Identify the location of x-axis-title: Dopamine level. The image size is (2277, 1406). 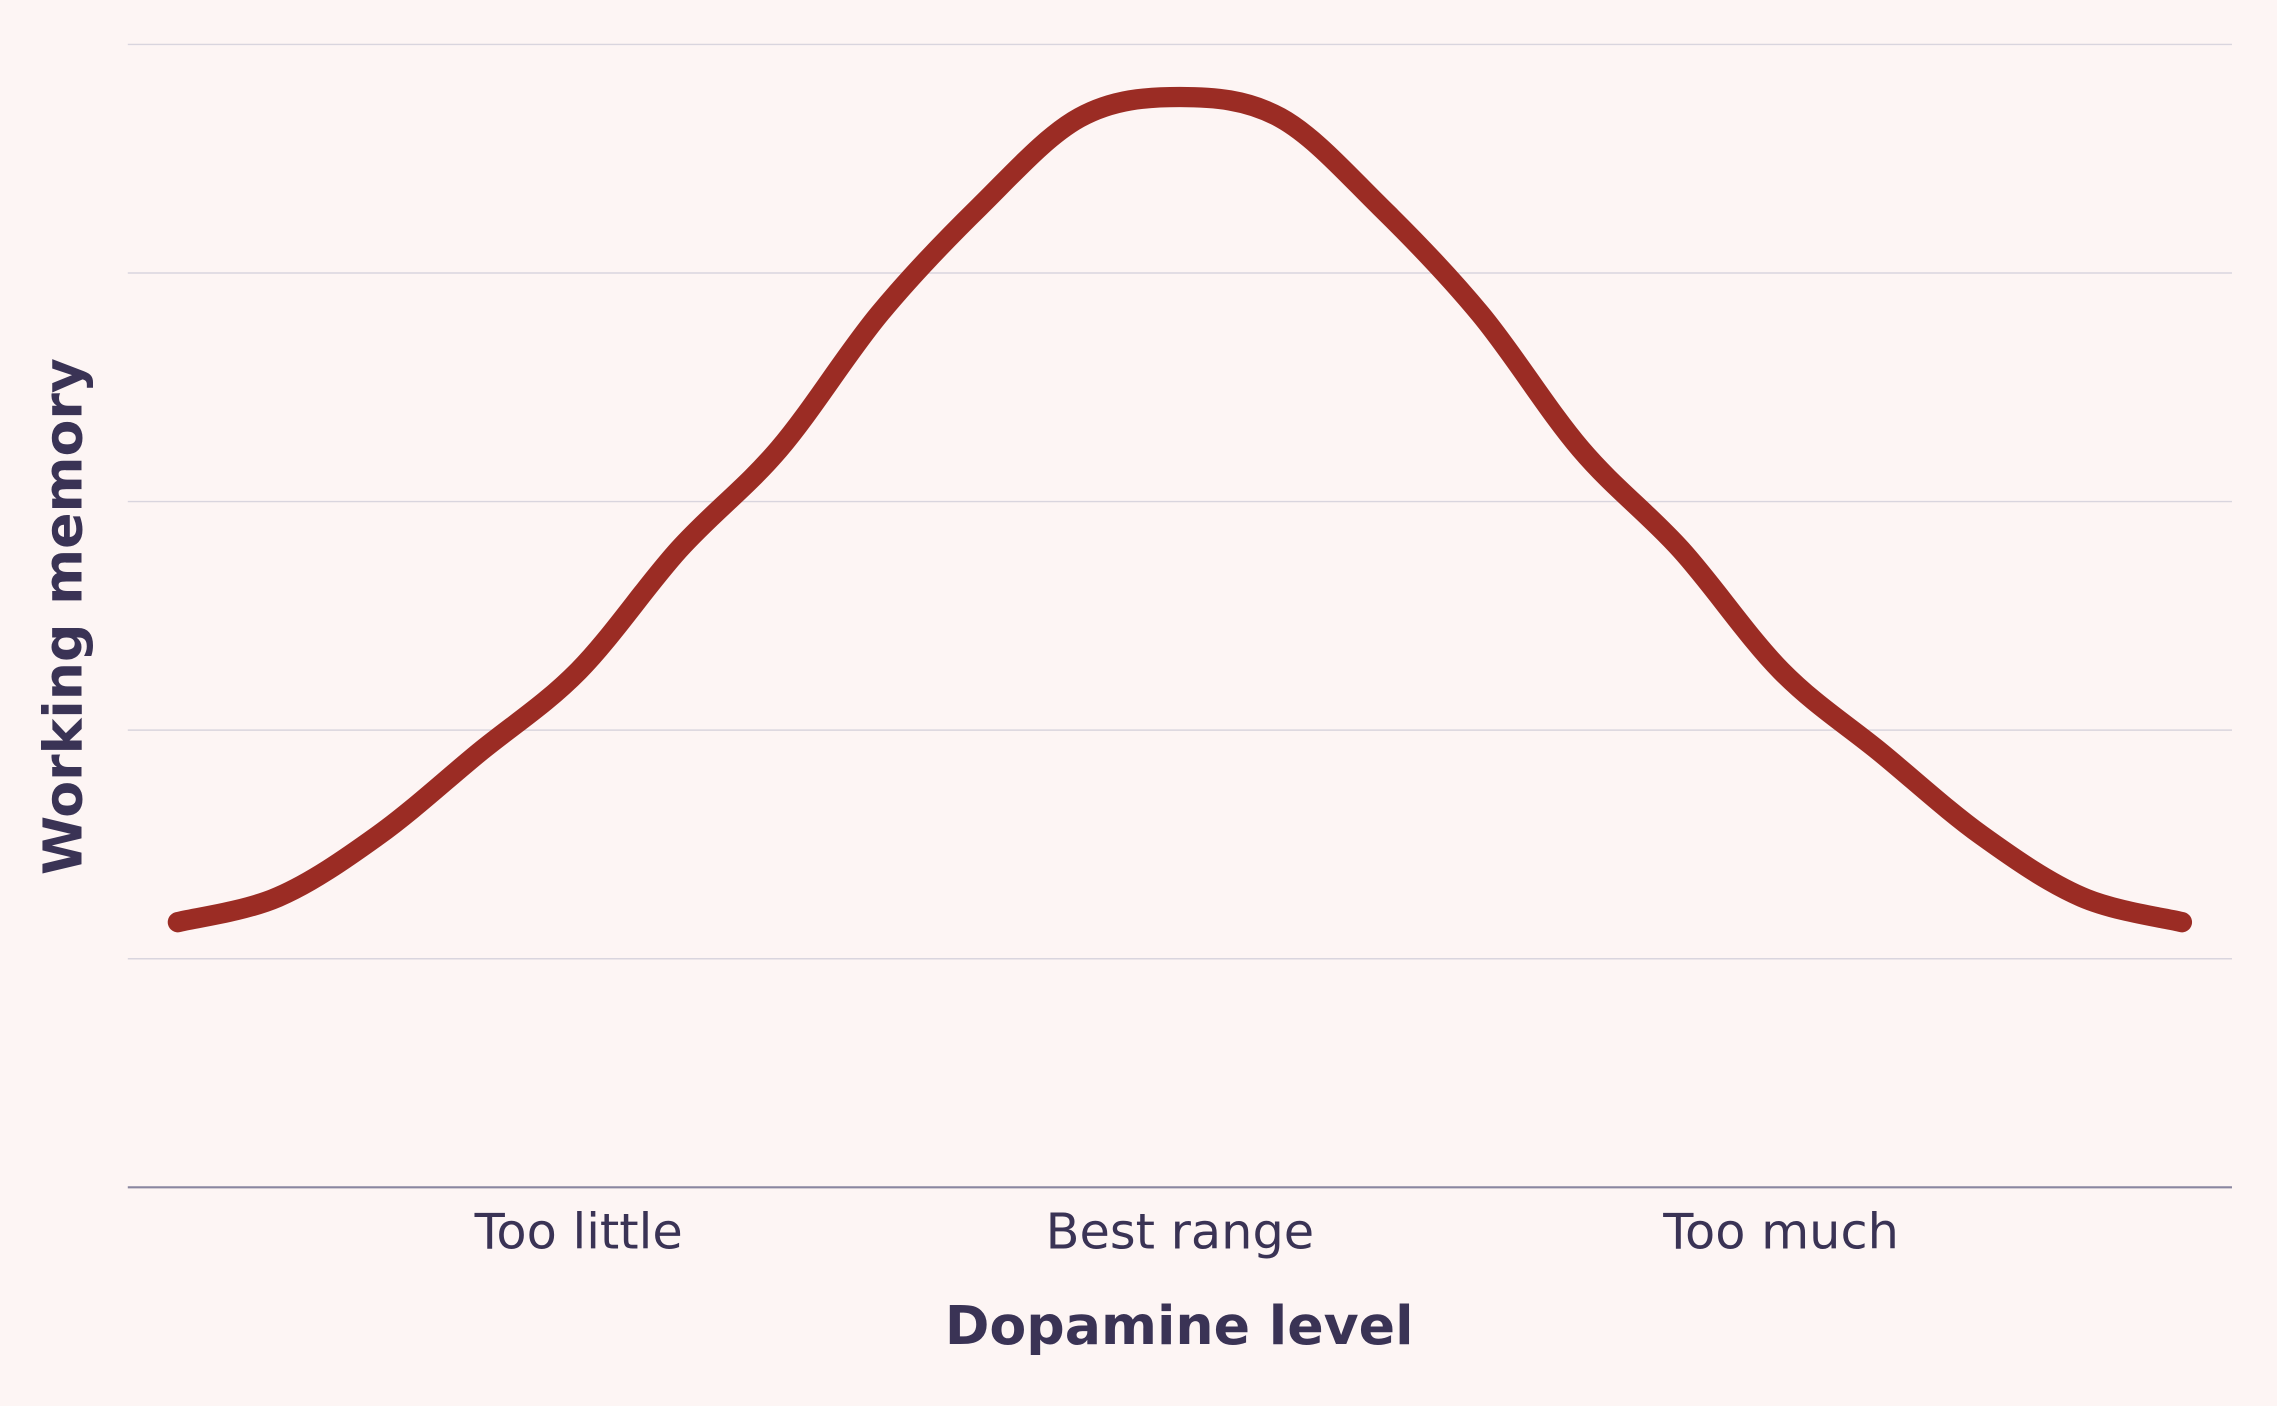
(1179, 1325).